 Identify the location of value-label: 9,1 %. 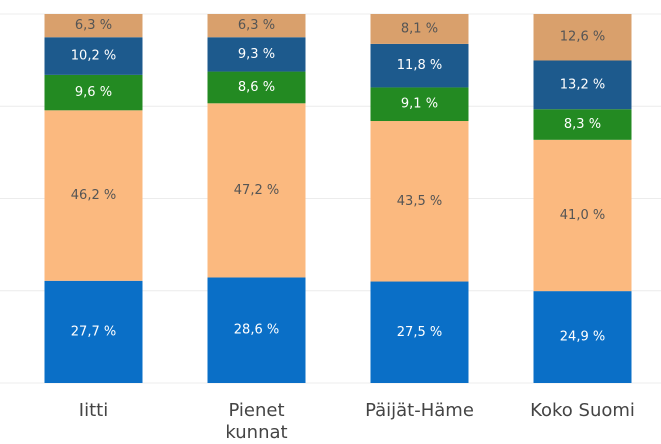
(419, 104).